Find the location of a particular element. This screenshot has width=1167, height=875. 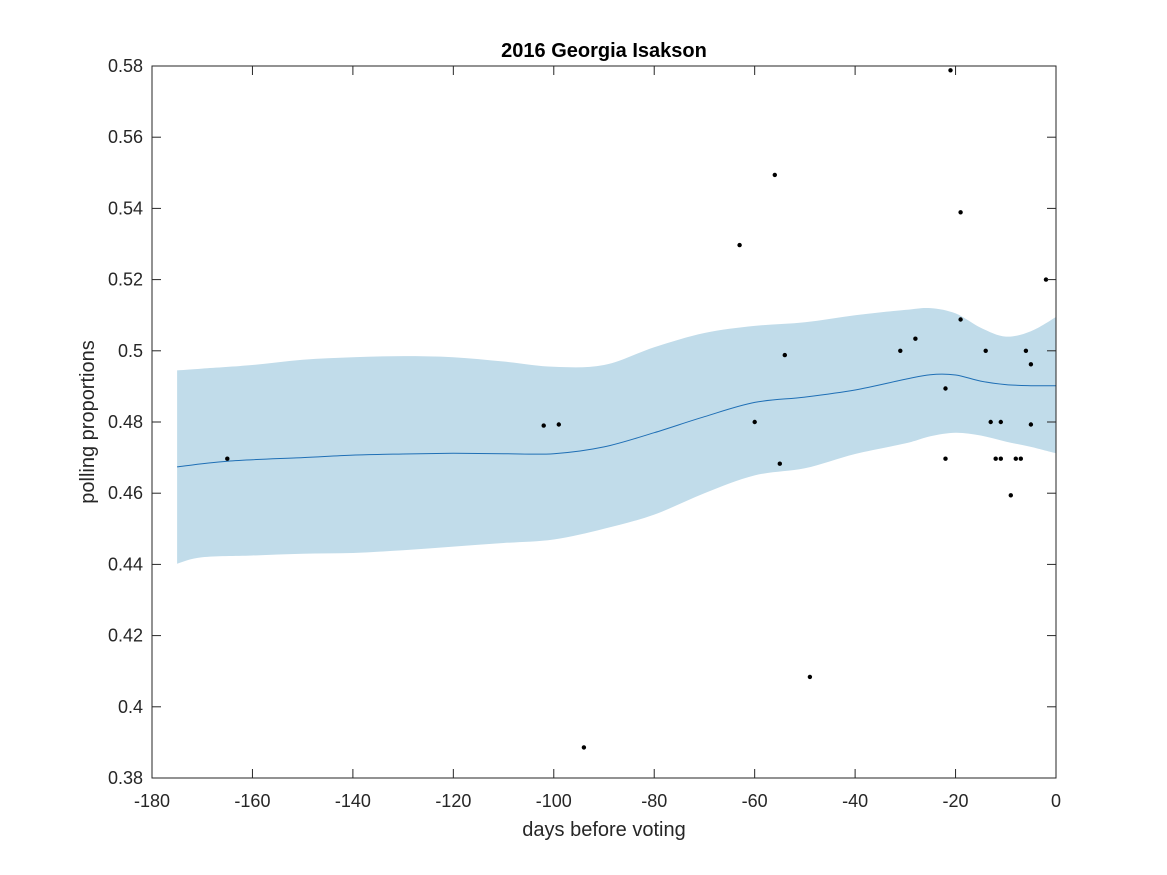

y-tick-label: 0.48 is located at coordinates (125, 422).